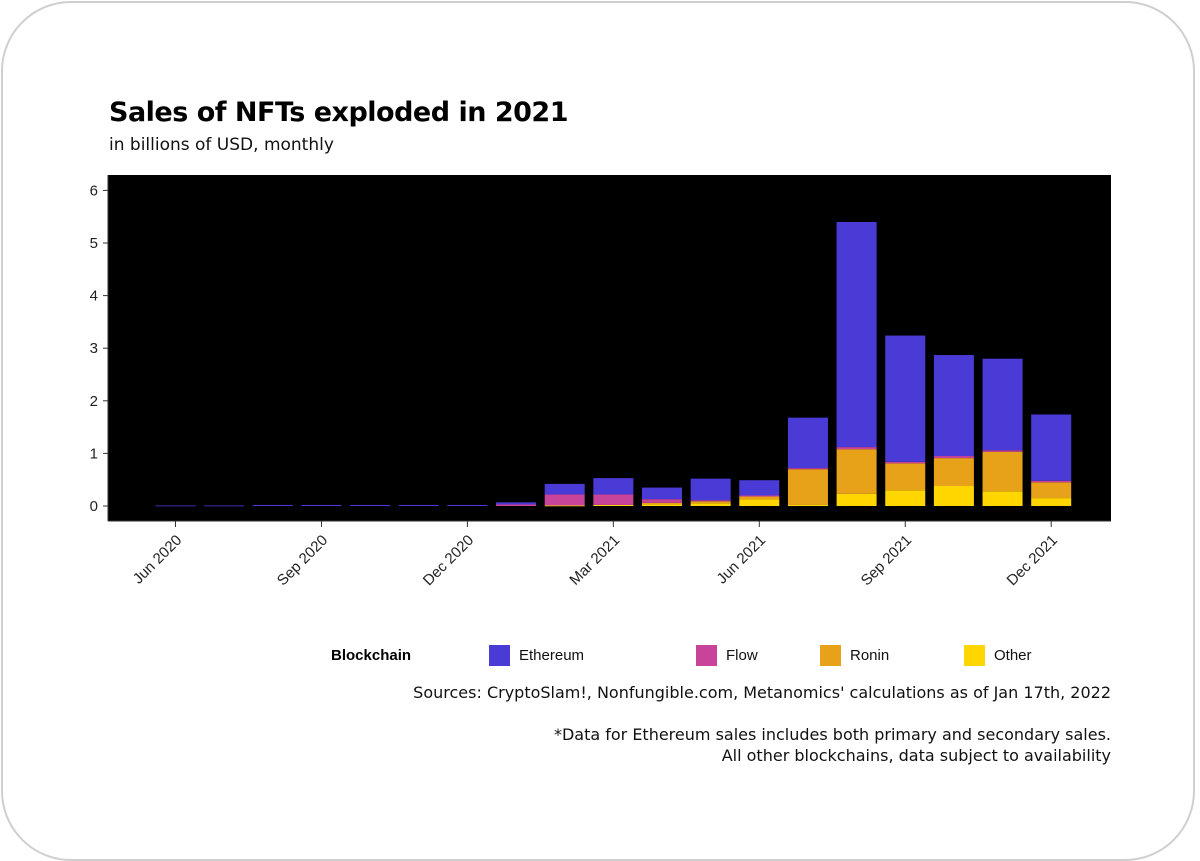  Describe the element at coordinates (552, 655) in the screenshot. I see `legend-label-ethereum: Ethereum` at that location.